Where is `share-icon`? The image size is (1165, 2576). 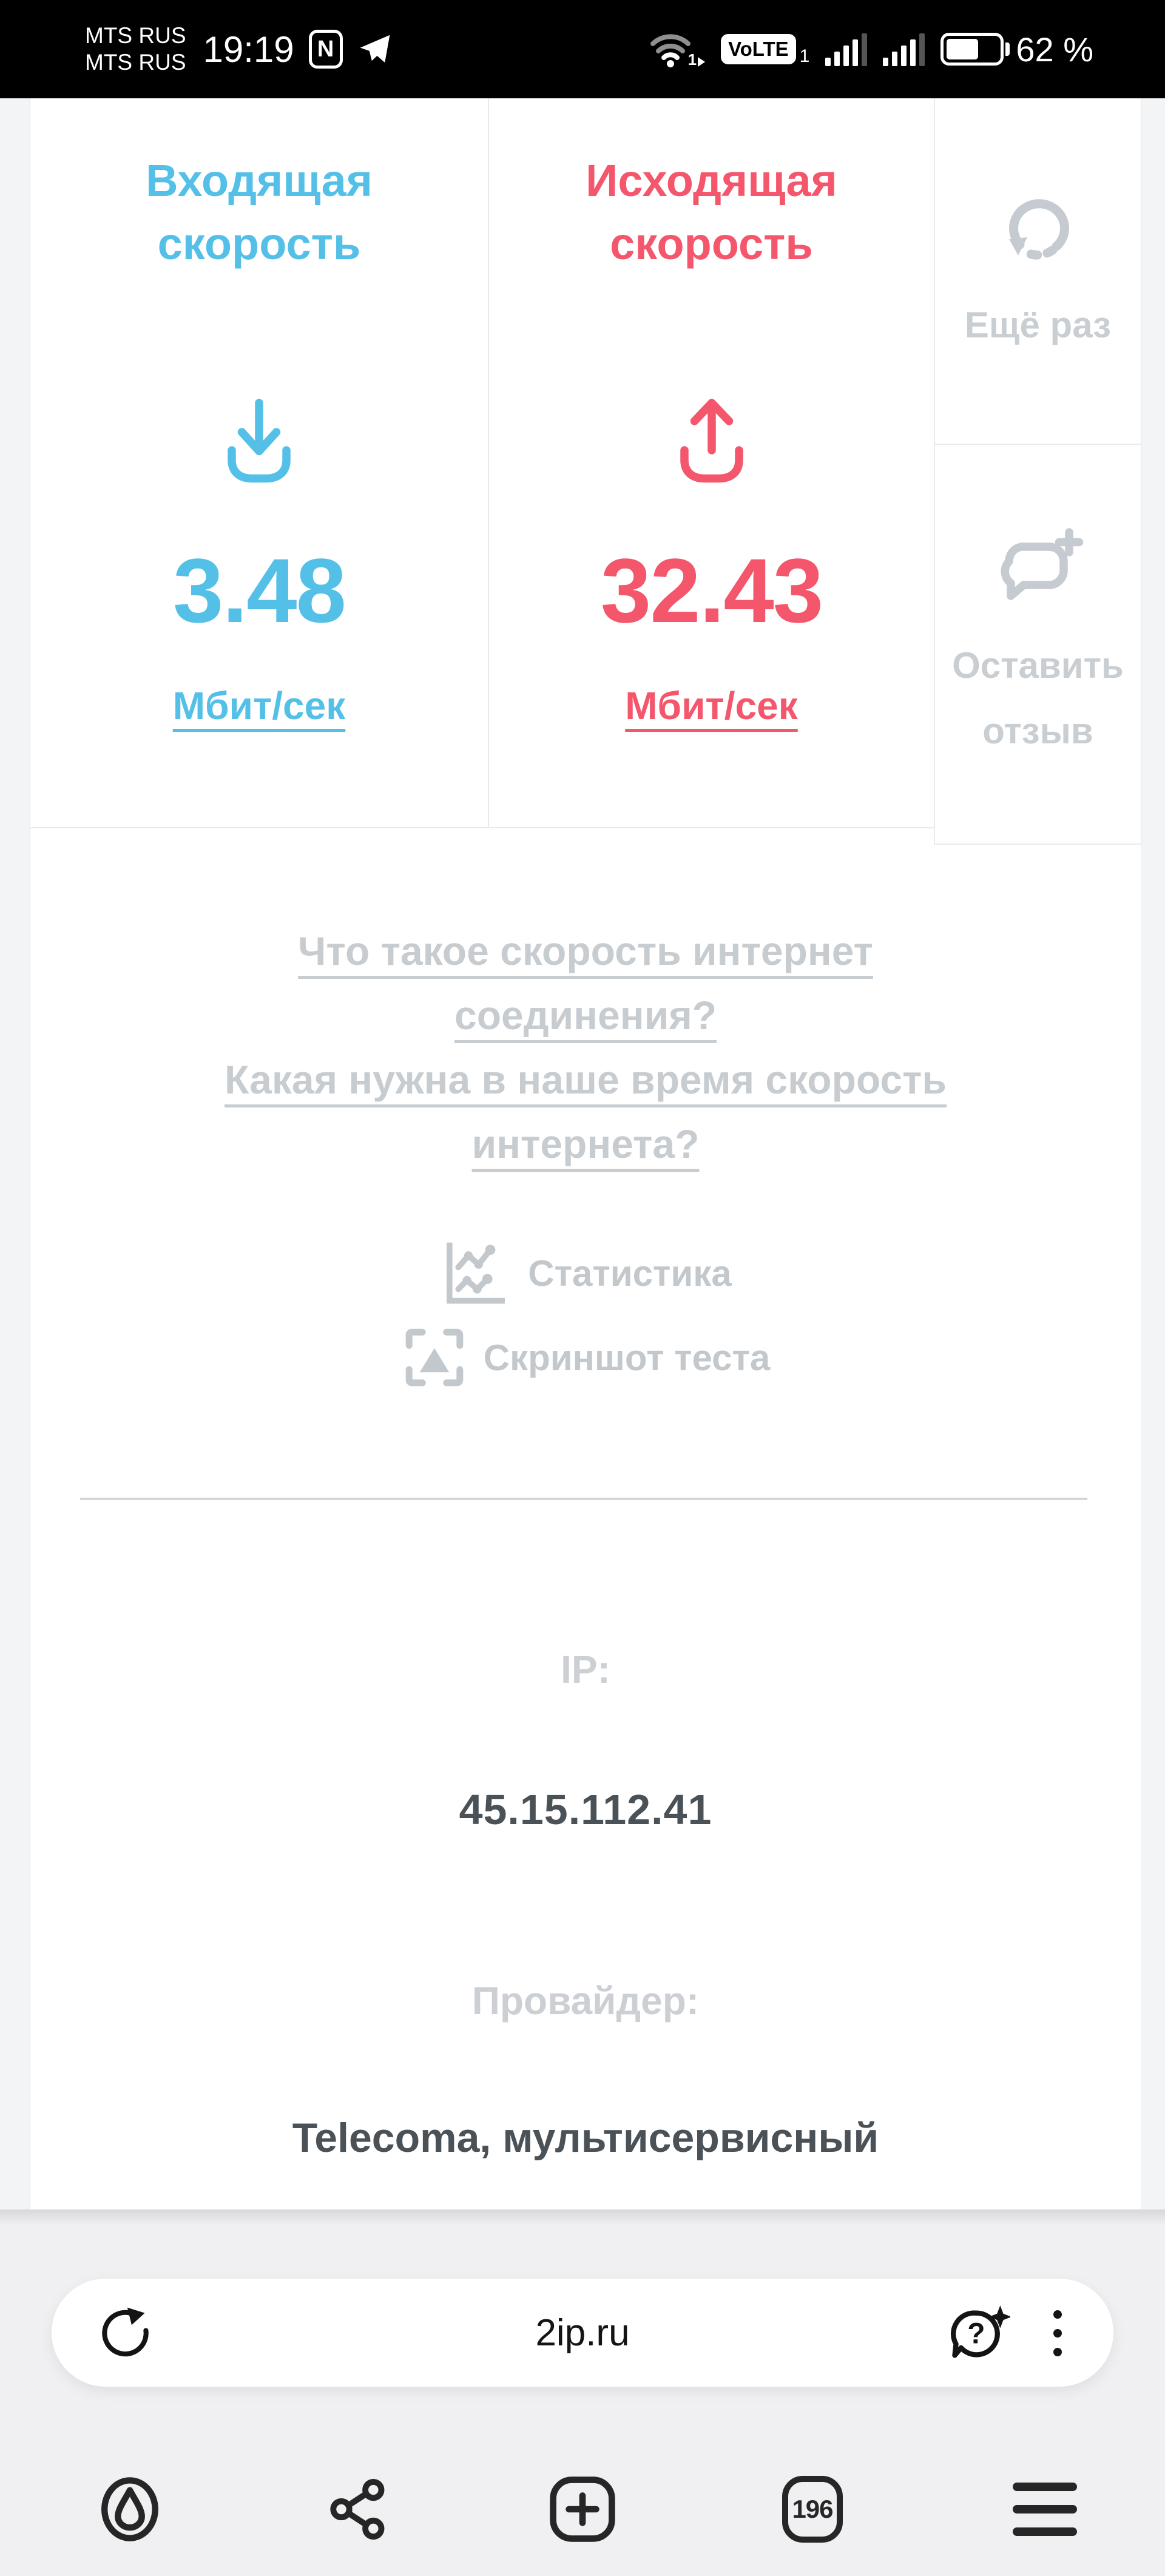
share-icon is located at coordinates (358, 2509).